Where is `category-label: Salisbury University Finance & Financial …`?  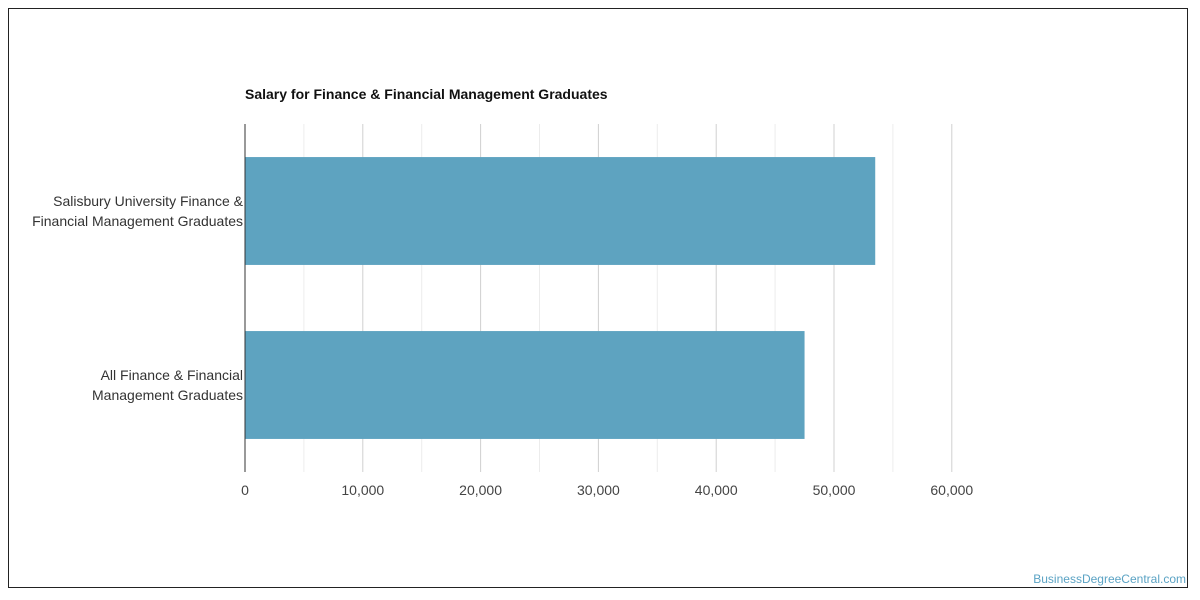
category-label: Salisbury University Finance & Financial … is located at coordinates (138, 211).